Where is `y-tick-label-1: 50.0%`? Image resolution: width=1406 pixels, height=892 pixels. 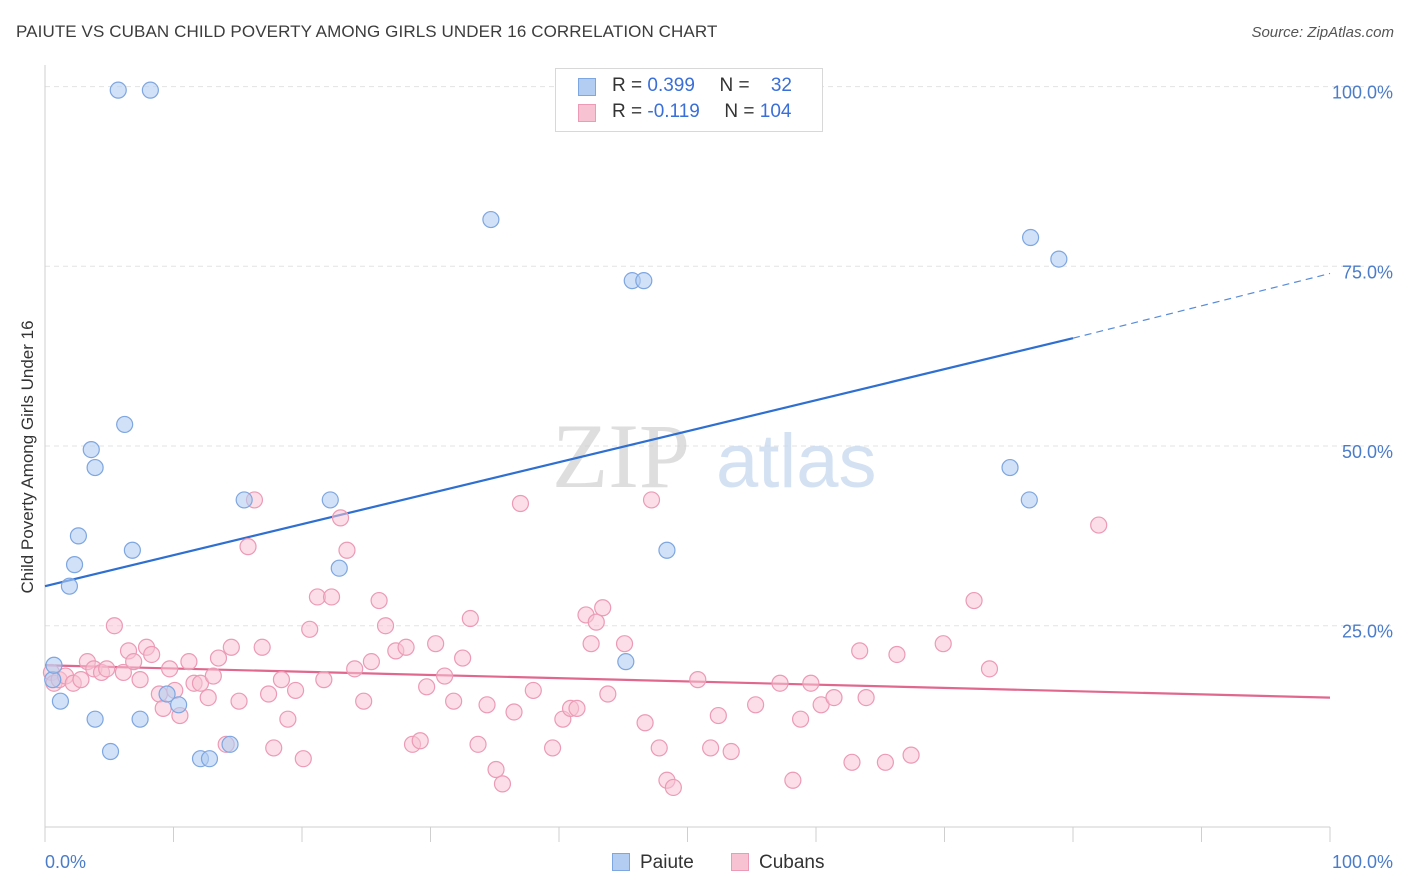 y-tick-label-1: 50.0% is located at coordinates (1367, 452).